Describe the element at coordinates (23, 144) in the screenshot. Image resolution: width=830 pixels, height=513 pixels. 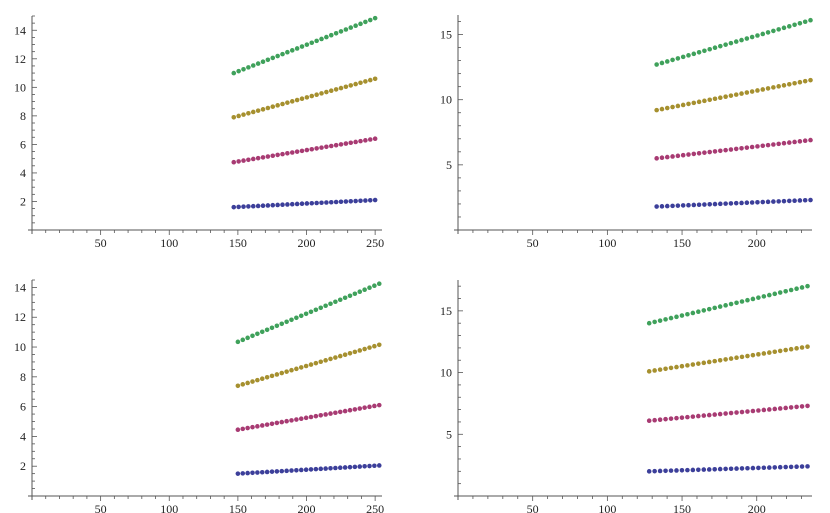
I see `y-tick-label: 6` at that location.